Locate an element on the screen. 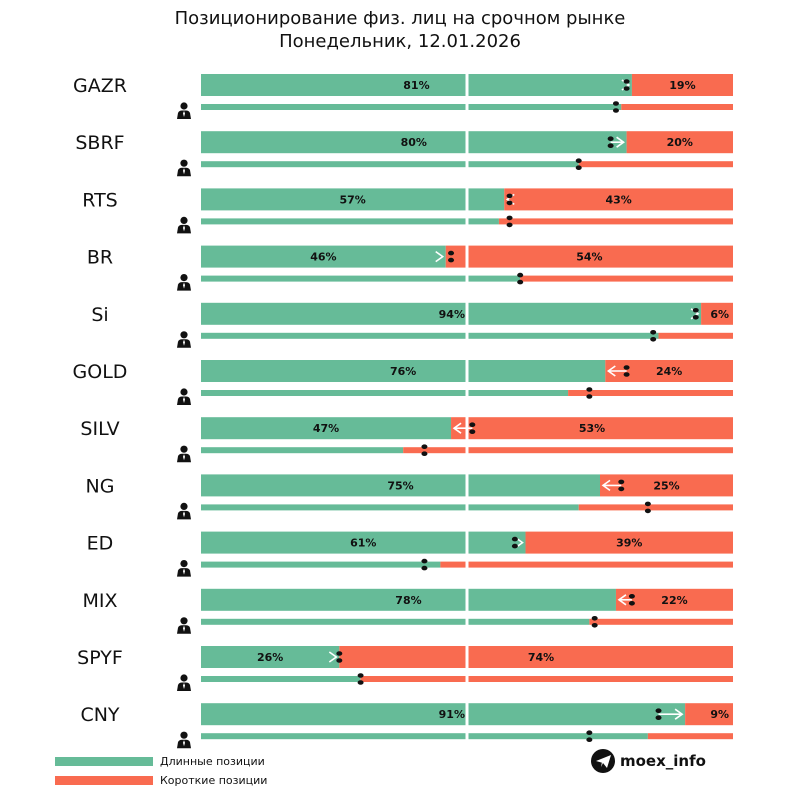 The height and width of the screenshot is (800, 800). secondary-marker-spyf-top is located at coordinates (360, 675).